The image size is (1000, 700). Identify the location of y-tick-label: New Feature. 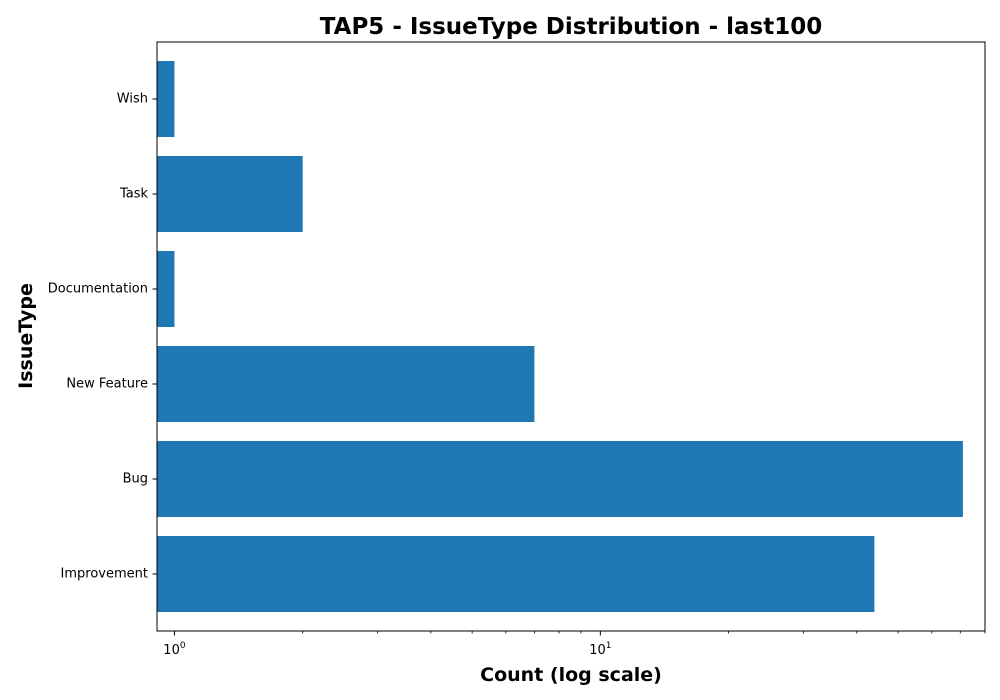
(107, 384).